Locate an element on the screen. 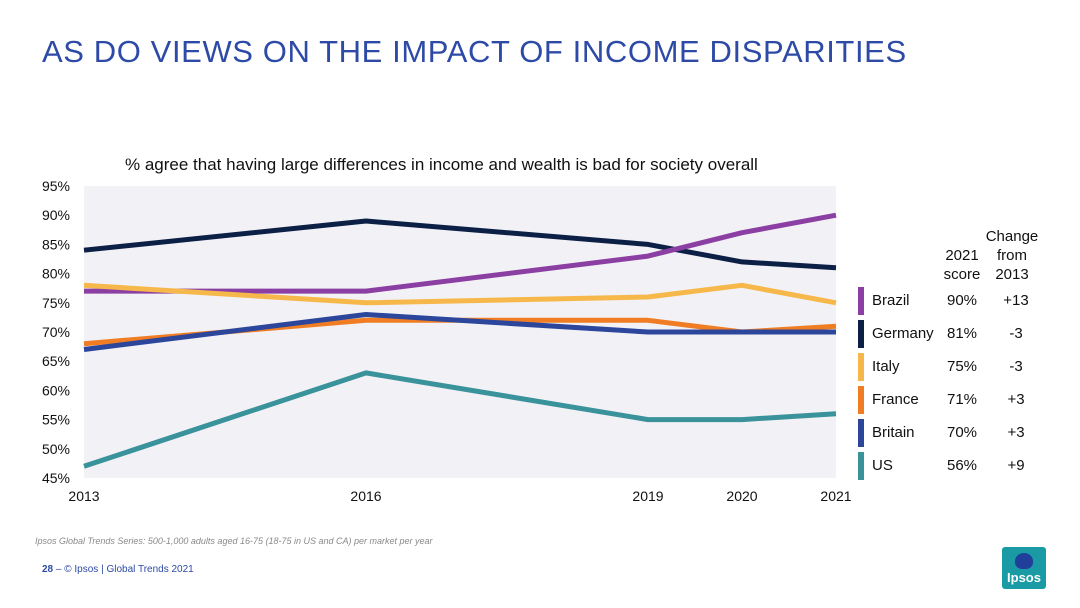 Image resolution: width=1080 pixels, height=608 pixels. legend-row-france: France 71% +3 is located at coordinates (958, 400).